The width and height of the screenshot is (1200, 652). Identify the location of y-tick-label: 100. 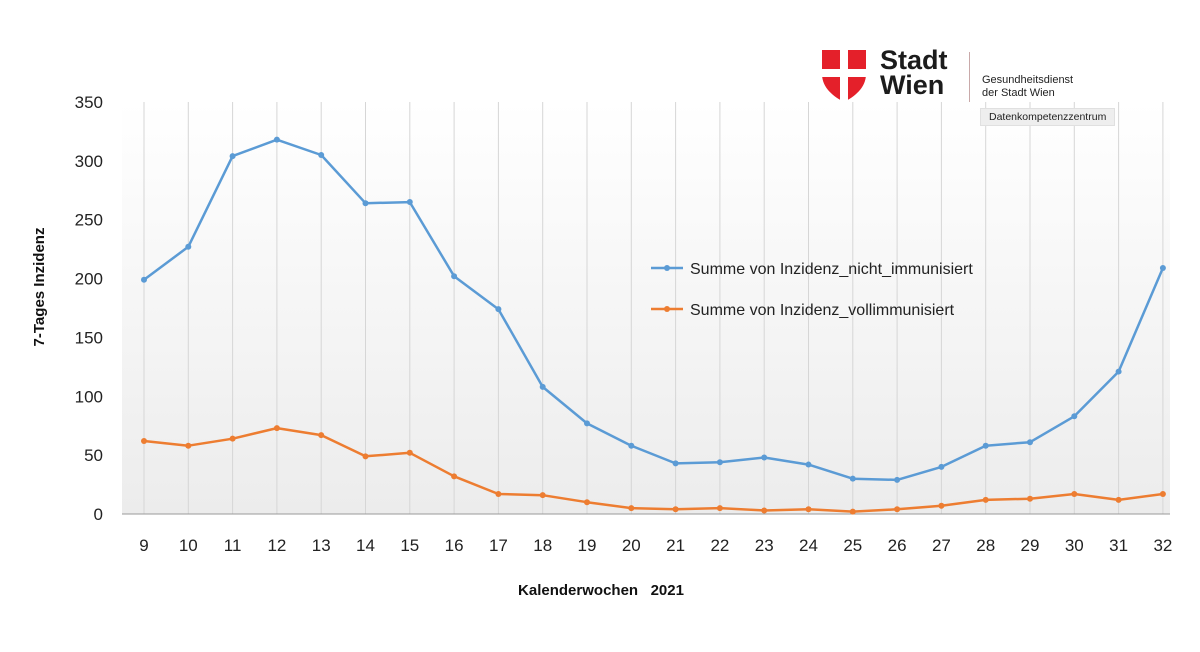
(89, 396).